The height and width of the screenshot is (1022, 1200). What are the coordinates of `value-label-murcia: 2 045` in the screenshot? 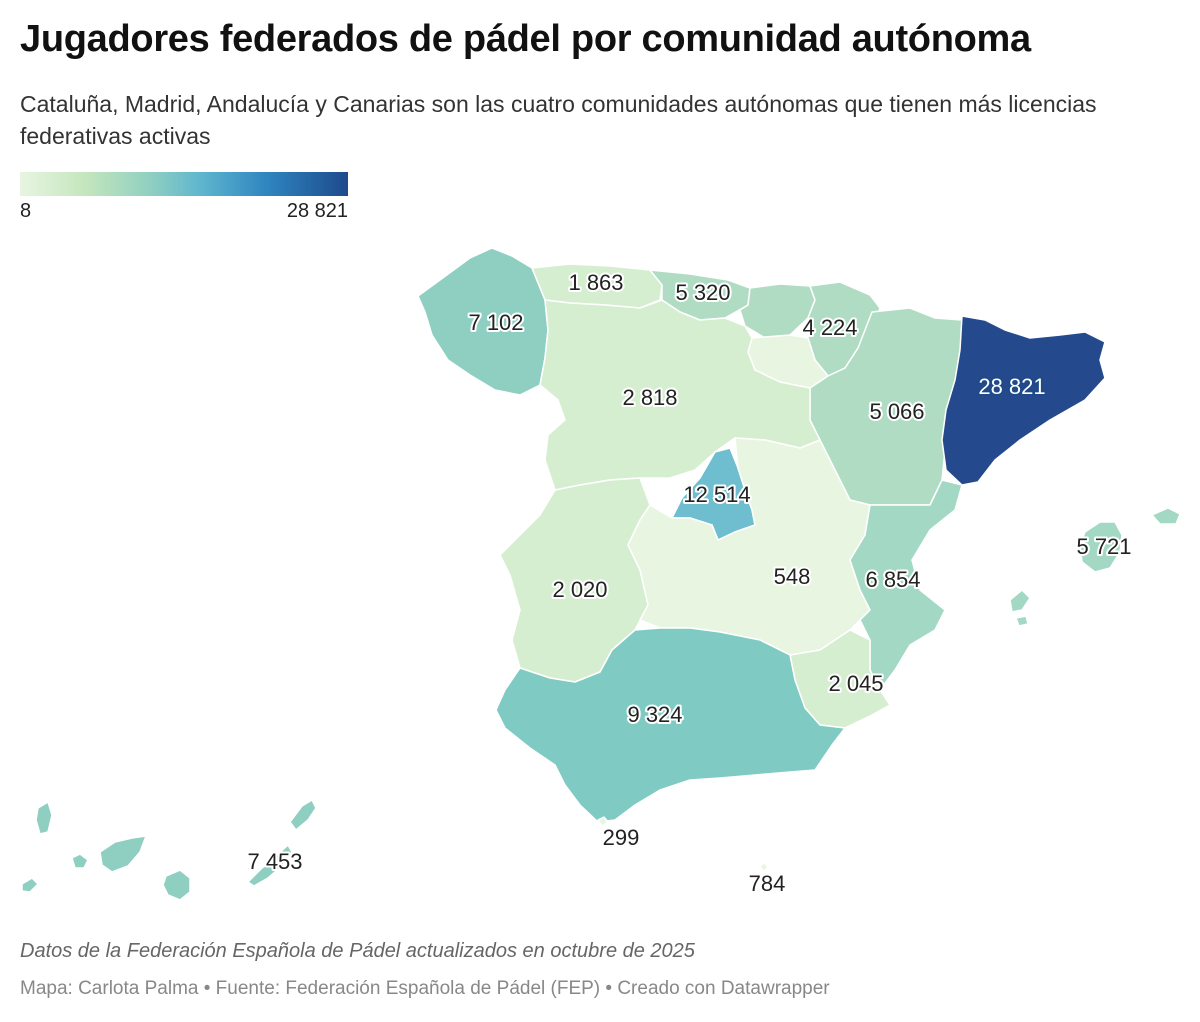 It's located at (855, 683).